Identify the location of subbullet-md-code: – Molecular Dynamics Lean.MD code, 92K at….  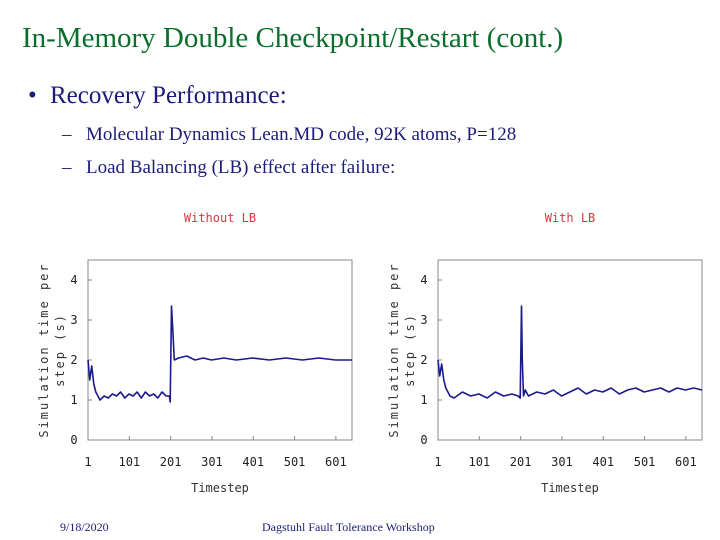
(289, 135).